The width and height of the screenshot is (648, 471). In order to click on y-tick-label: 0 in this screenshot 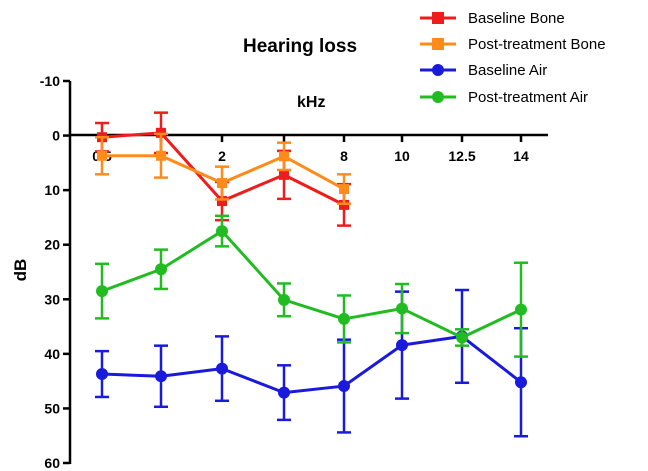, I will do `click(56, 136)`.